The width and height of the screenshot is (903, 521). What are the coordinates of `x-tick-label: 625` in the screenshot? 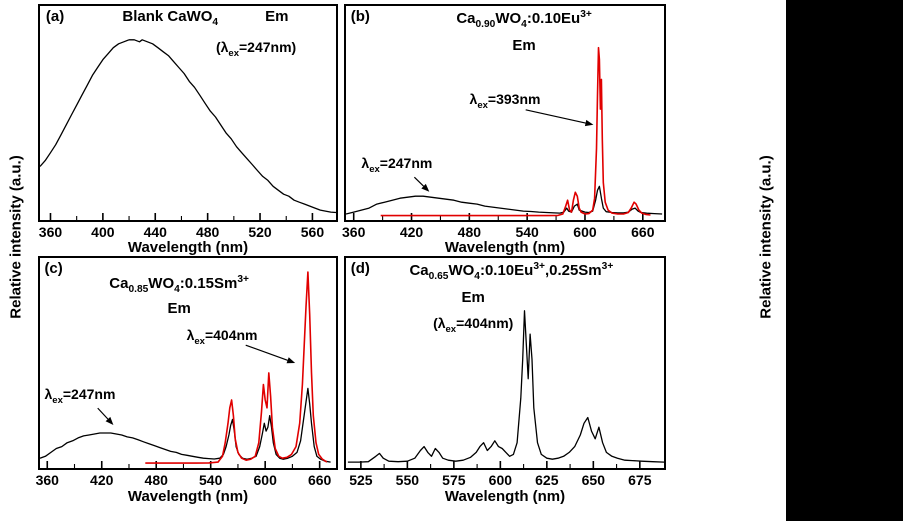 It's located at (547, 480).